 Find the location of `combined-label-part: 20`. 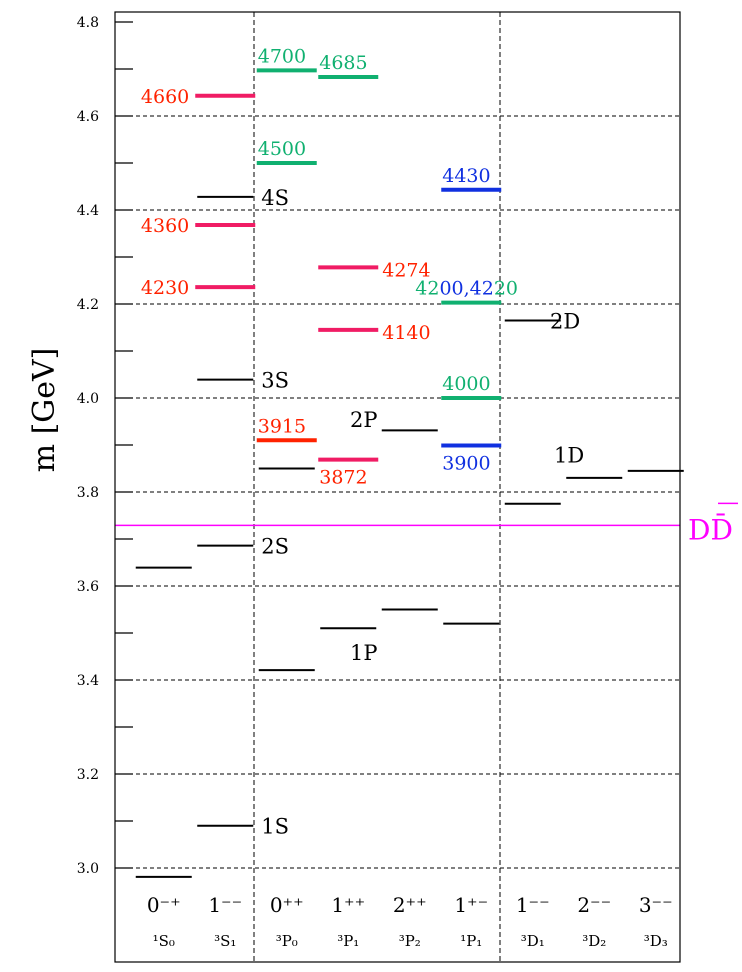

combined-label-part: 20 is located at coordinates (506, 289).